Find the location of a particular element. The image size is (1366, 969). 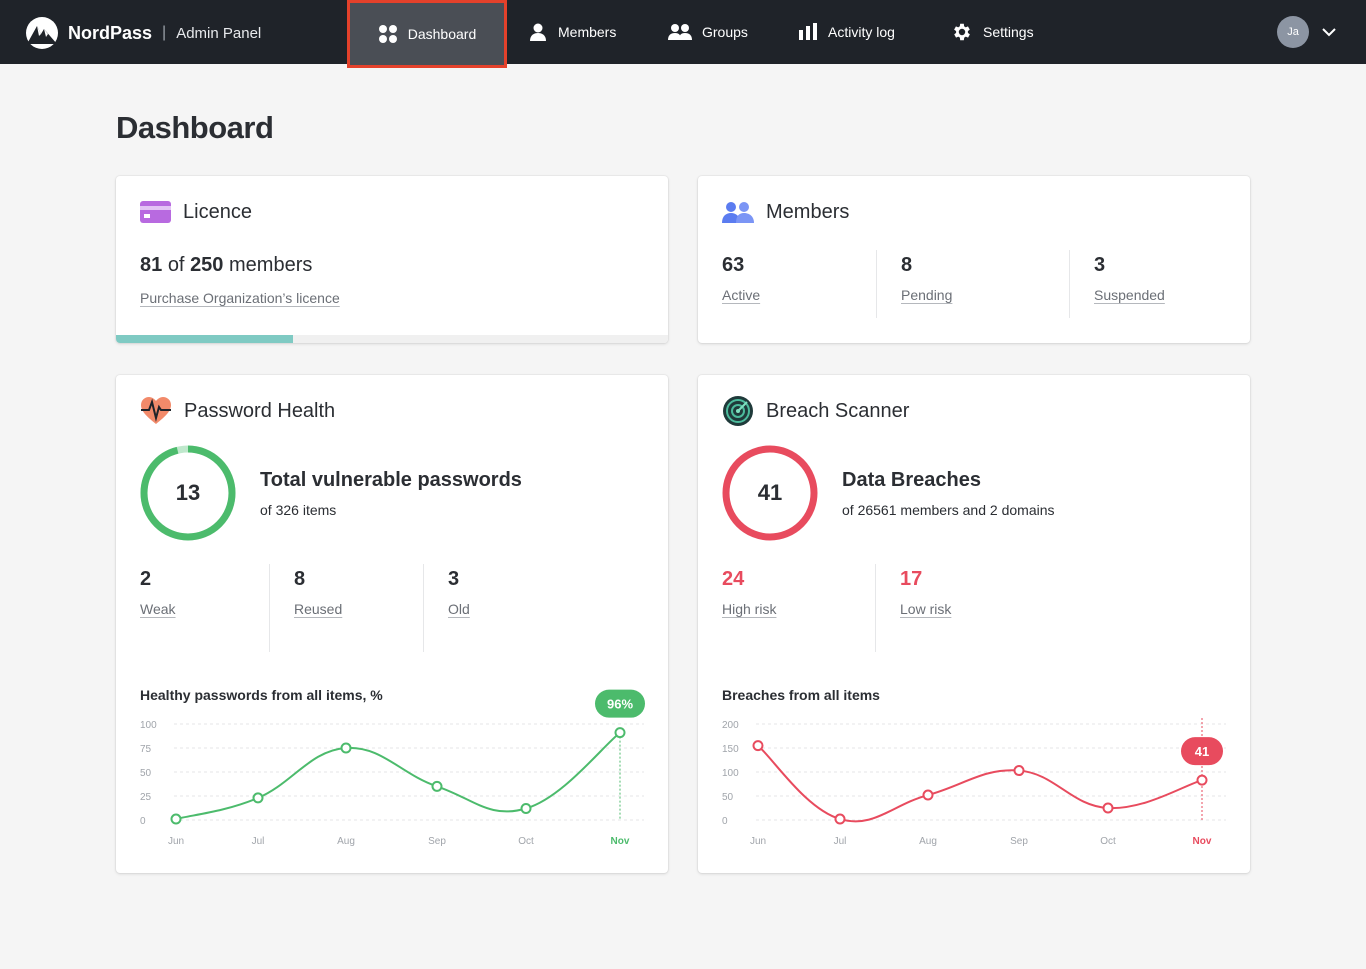

health-chart-title: Healthy passwords from all items, % is located at coordinates (261, 695).